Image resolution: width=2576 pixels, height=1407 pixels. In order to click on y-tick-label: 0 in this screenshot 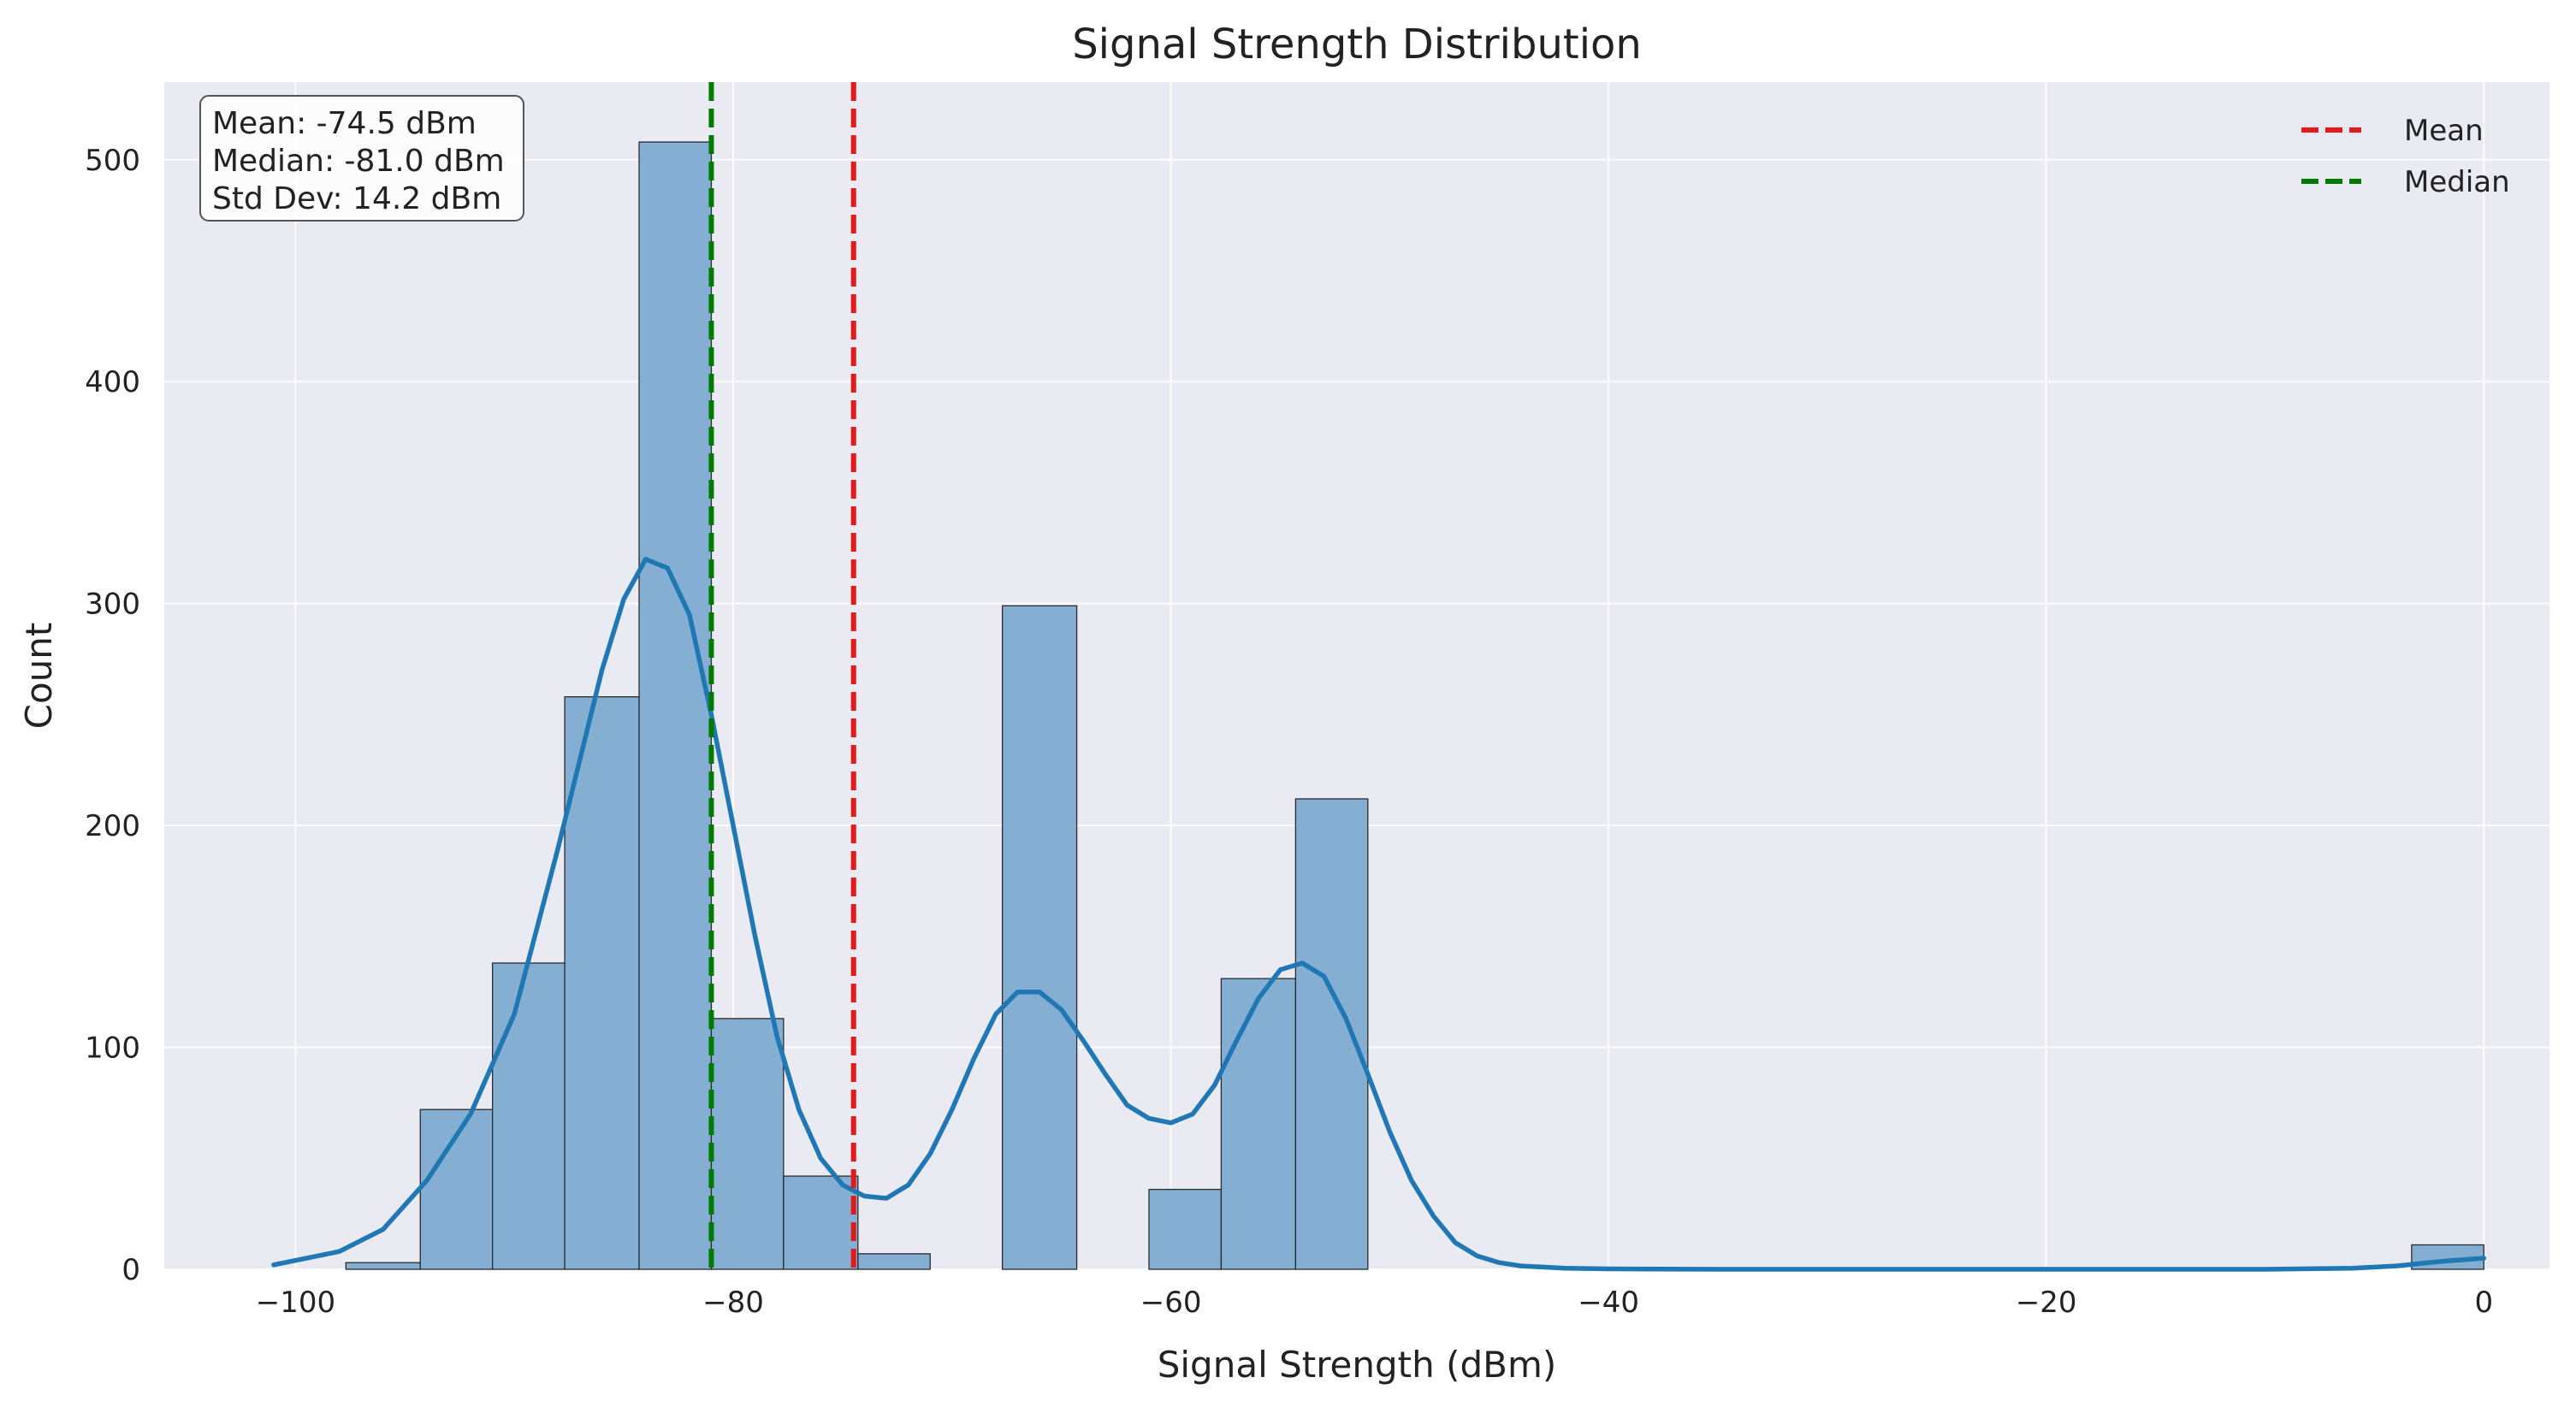, I will do `click(130, 1270)`.